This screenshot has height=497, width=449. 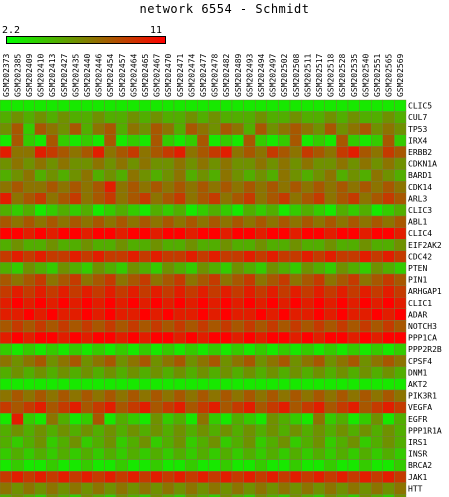 What do you see at coordinates (273, 75) in the screenshot?
I see `column-label: GSM202497` at bounding box center [273, 75].